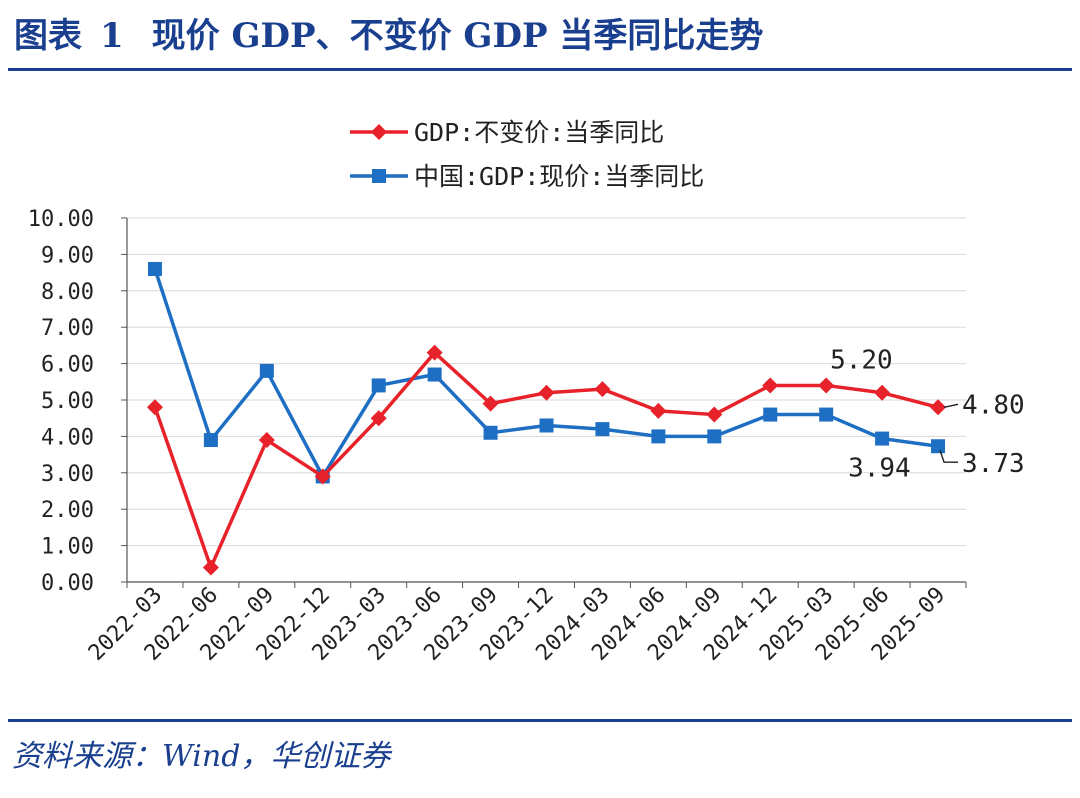 The height and width of the screenshot is (798, 1080). Describe the element at coordinates (67, 474) in the screenshot. I see `y-tick-label: 3.00` at that location.